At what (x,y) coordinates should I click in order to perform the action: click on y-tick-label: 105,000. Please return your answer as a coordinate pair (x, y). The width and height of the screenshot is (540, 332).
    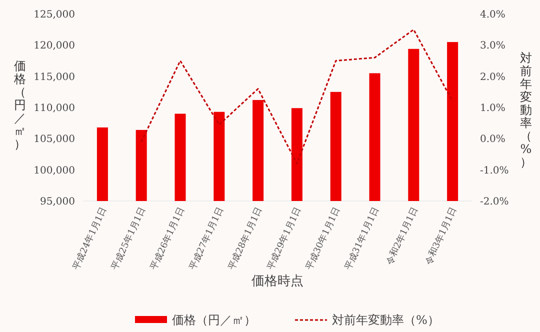
    Looking at the image, I should click on (54, 140).